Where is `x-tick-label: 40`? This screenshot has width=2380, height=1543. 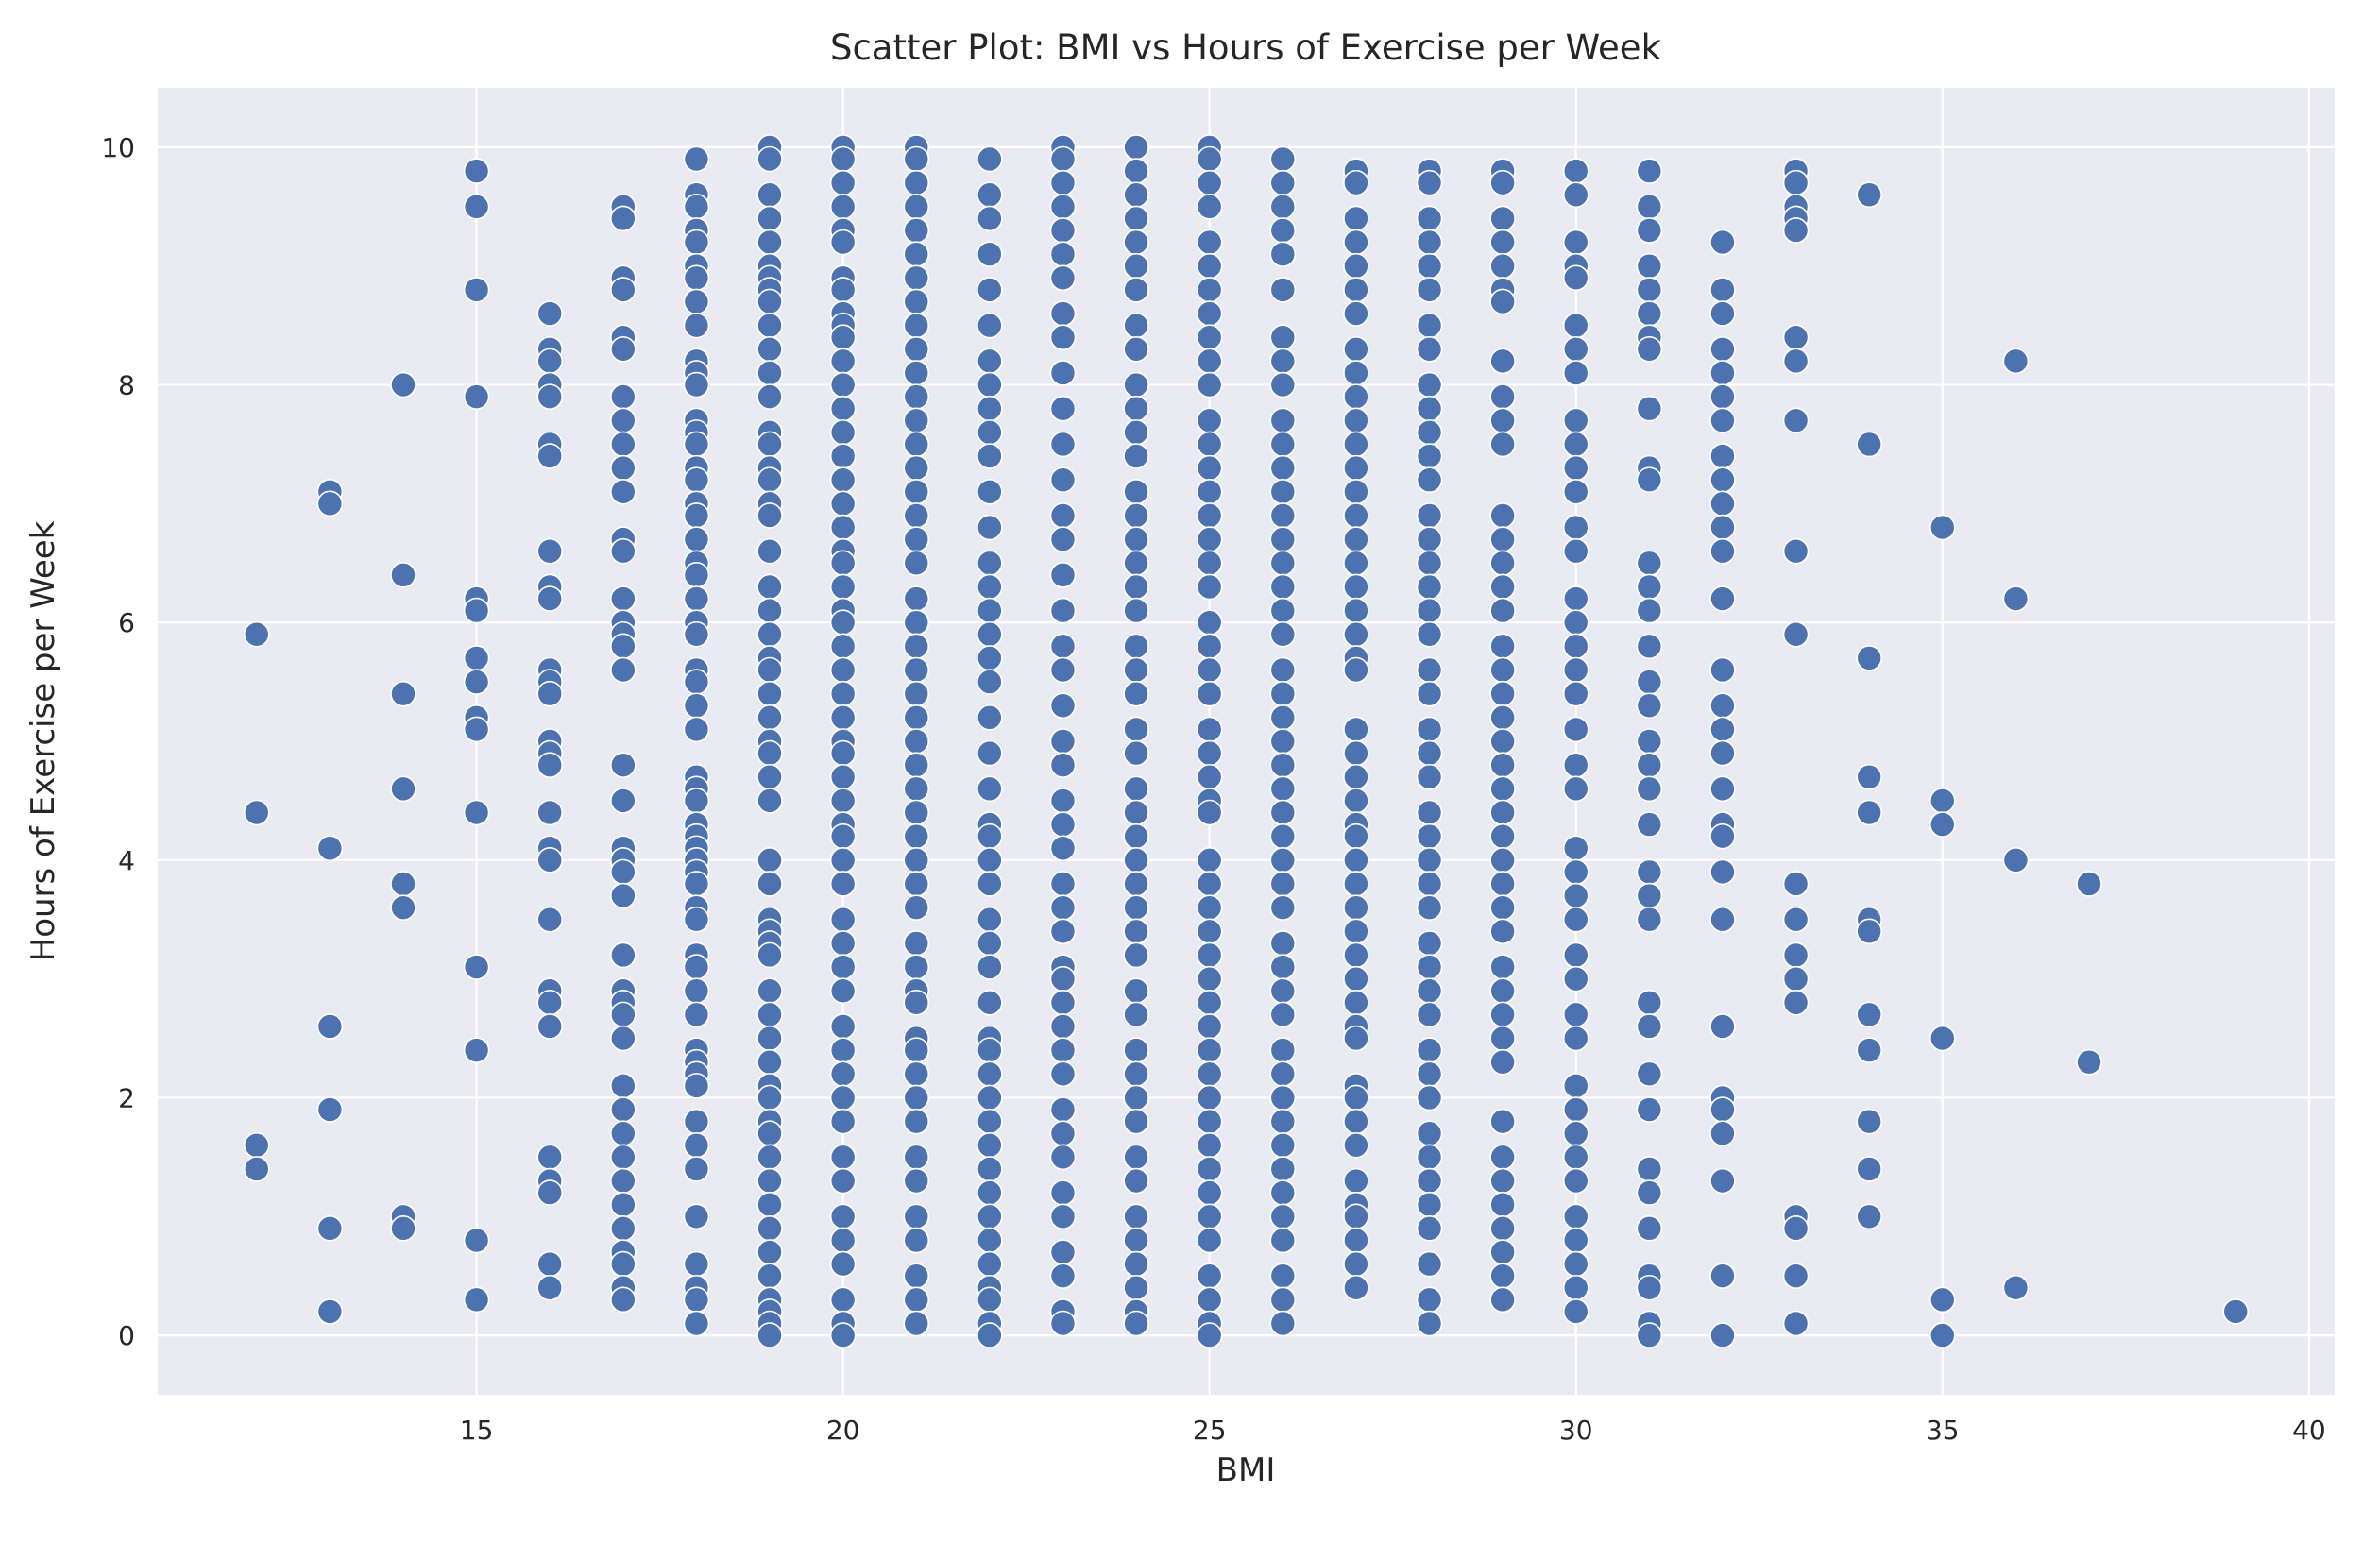 x-tick-label: 40 is located at coordinates (2309, 1430).